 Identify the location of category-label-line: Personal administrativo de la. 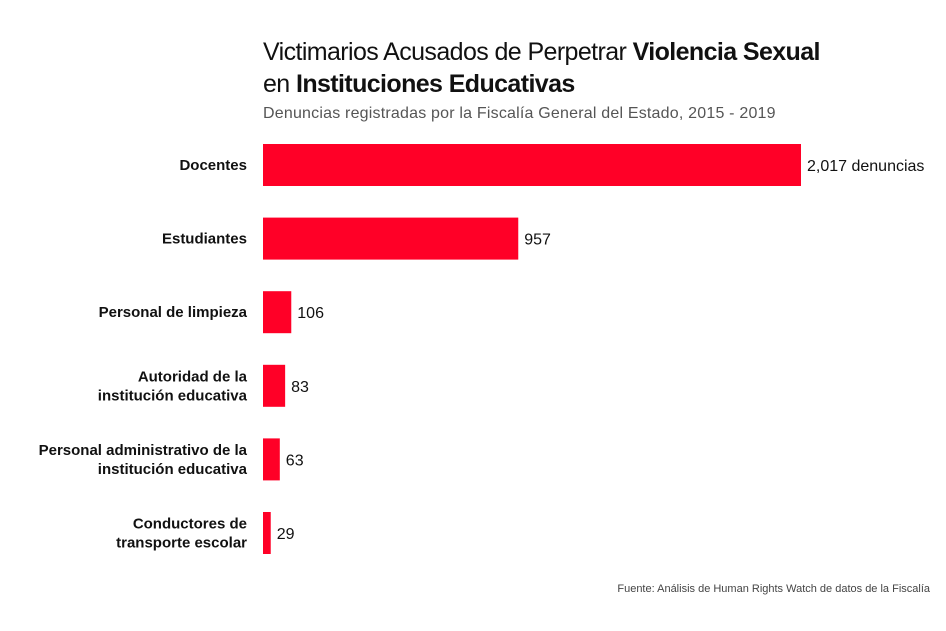
(143, 450).